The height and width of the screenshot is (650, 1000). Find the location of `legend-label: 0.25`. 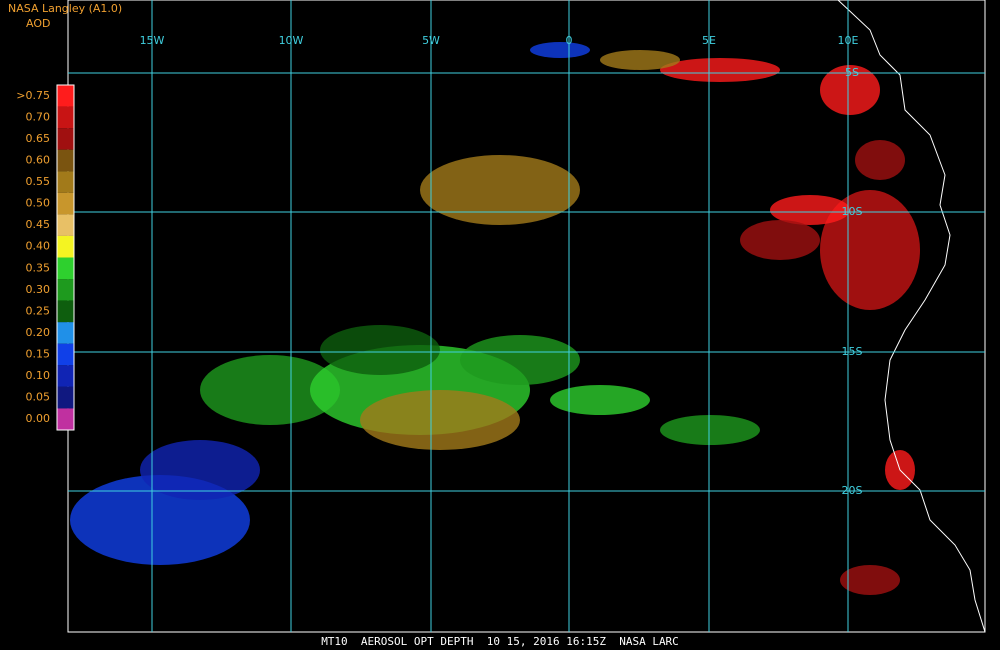

legend-label: 0.25 is located at coordinates (38, 310).